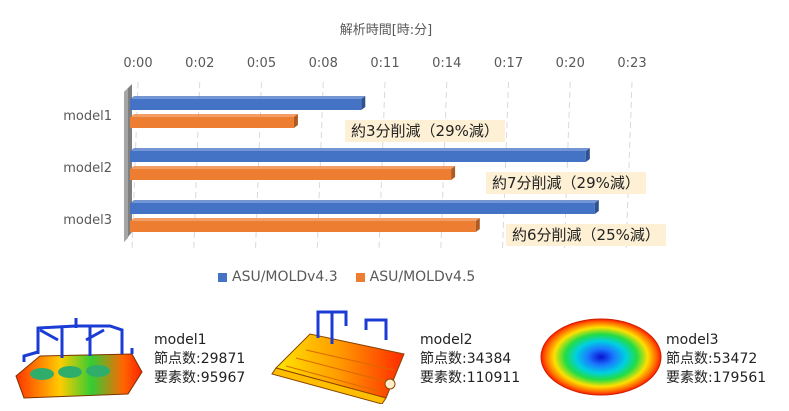  Describe the element at coordinates (631, 63) in the screenshot. I see `x-tick-label: 0:23` at that location.